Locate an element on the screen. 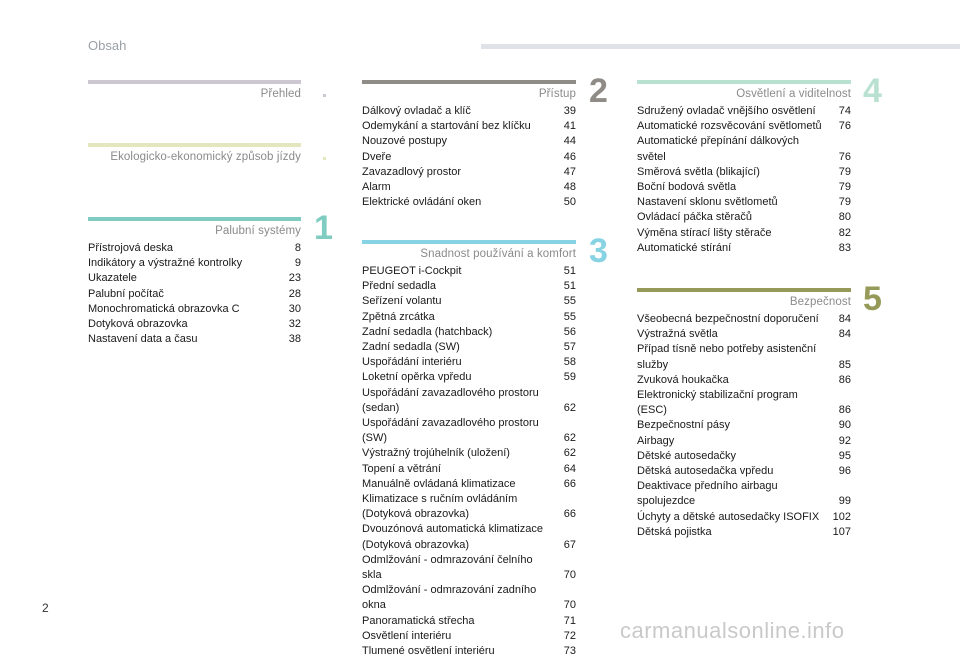 The width and height of the screenshot is (960, 659). toc-entry: Dětská pojistka 107 is located at coordinates (744, 532).